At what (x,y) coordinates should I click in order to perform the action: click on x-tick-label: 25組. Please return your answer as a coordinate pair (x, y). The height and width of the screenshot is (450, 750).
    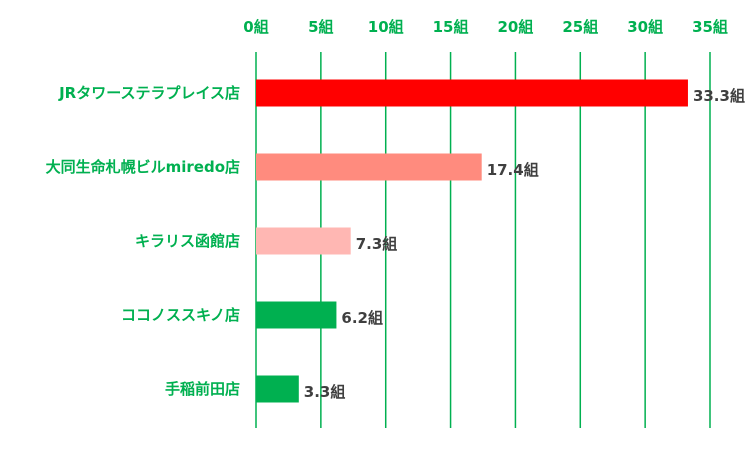
    Looking at the image, I should click on (580, 27).